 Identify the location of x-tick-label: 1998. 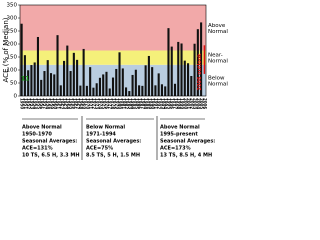
(178, 103).